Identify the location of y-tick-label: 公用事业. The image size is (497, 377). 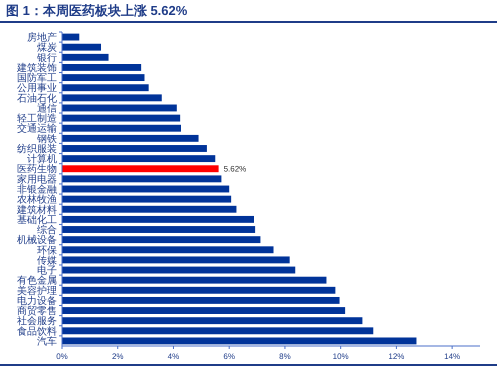
(37, 88).